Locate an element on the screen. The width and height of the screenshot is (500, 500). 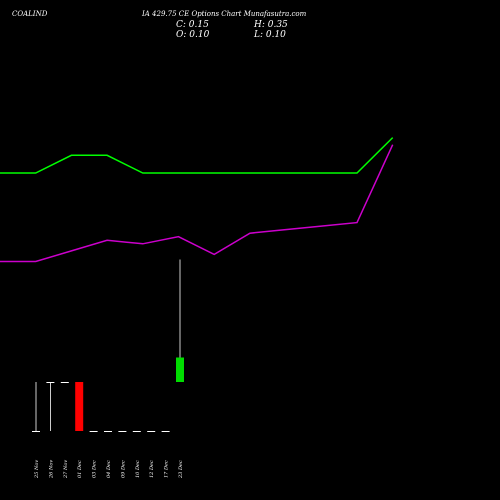
open-value: O: 0.10 is located at coordinates (193, 35).